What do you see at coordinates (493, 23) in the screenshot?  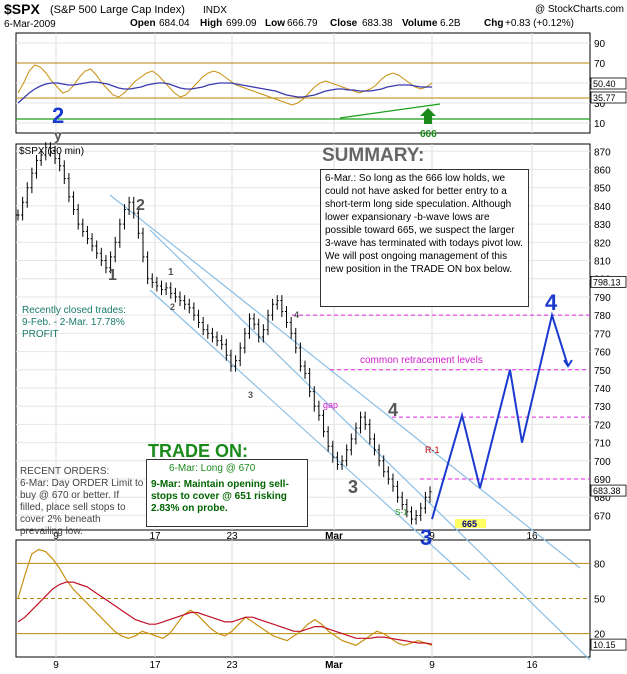 I see `chg-label: Chg` at bounding box center [493, 23].